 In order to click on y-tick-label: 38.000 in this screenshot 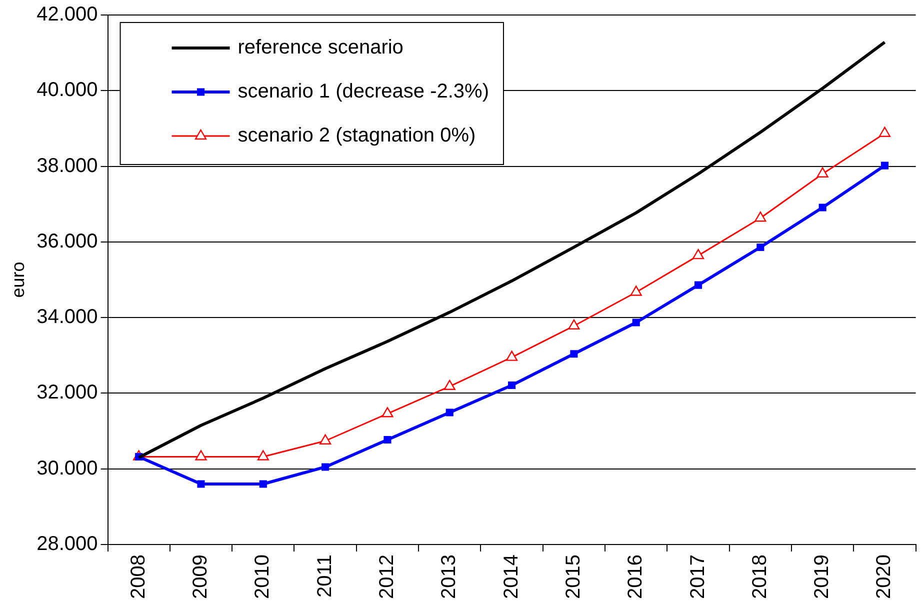, I will do `click(67, 165)`.